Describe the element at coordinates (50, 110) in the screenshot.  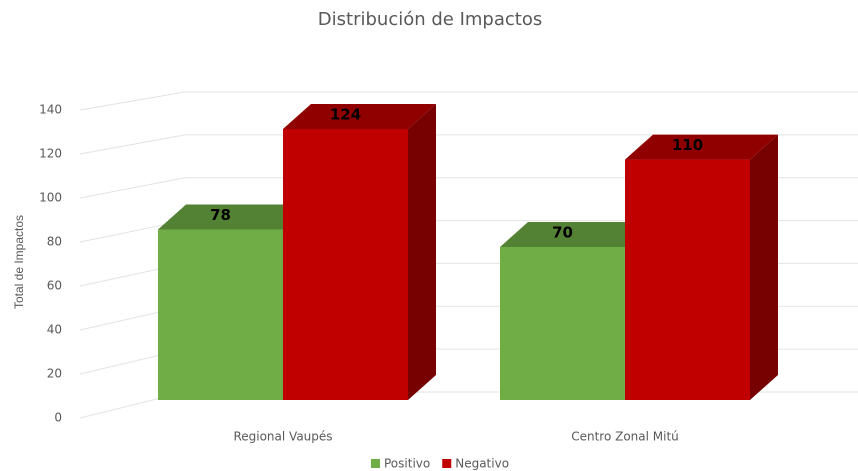
I see `y-tick-label: 140` at that location.